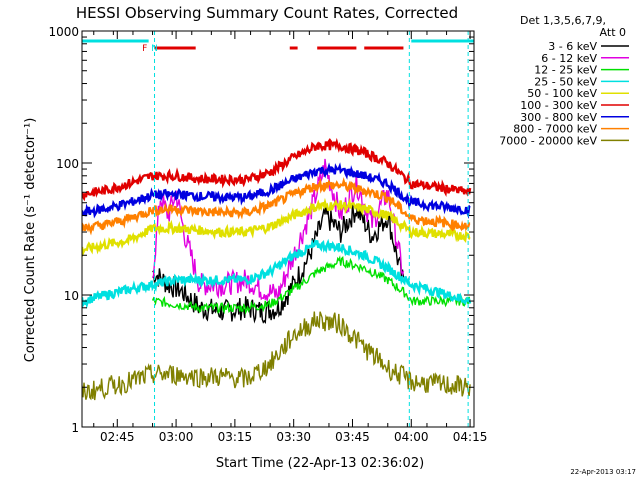  I want to click on y-tick-label: 1000, so click(63, 32).